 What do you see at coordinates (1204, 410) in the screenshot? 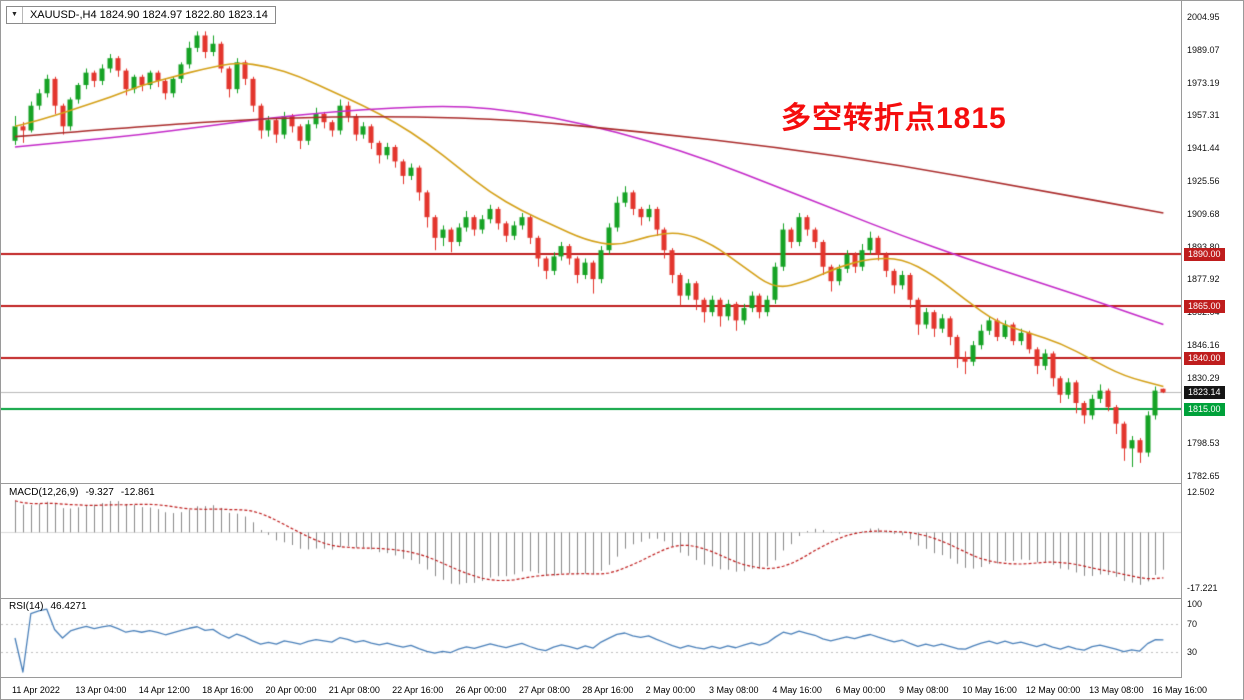
I see `price-level-tag: 1815.00` at bounding box center [1204, 410].